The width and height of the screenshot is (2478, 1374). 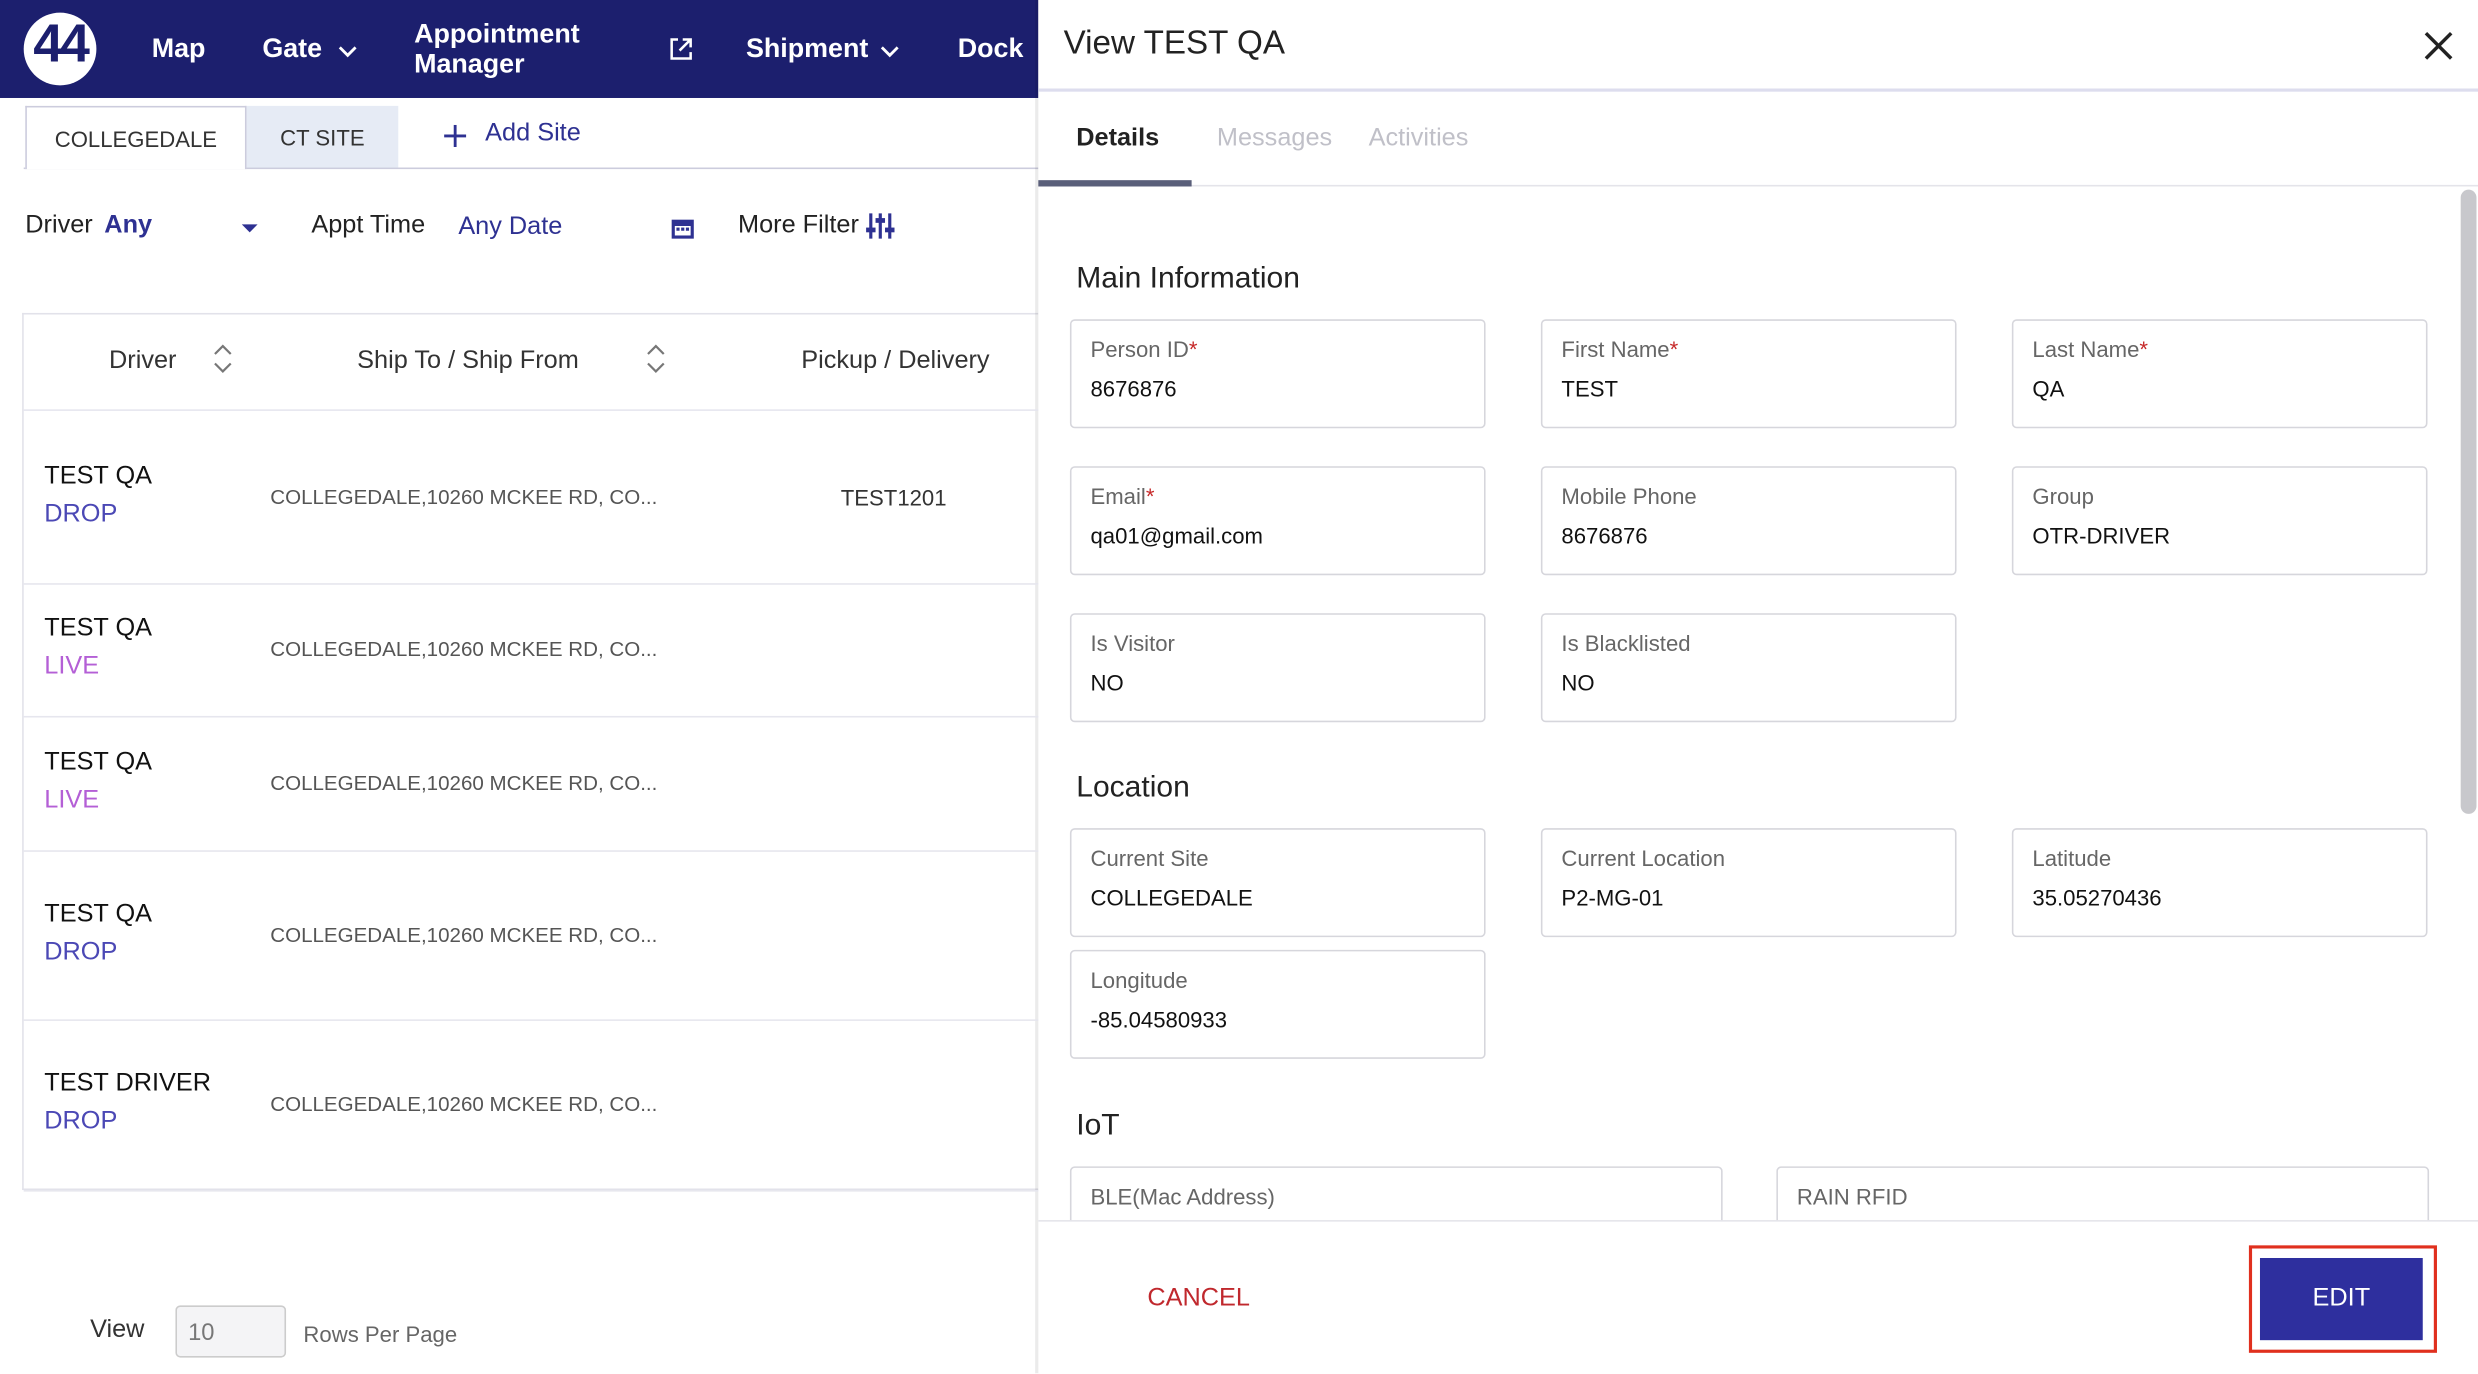 I want to click on field: Last Name* QA, so click(x=2219, y=374).